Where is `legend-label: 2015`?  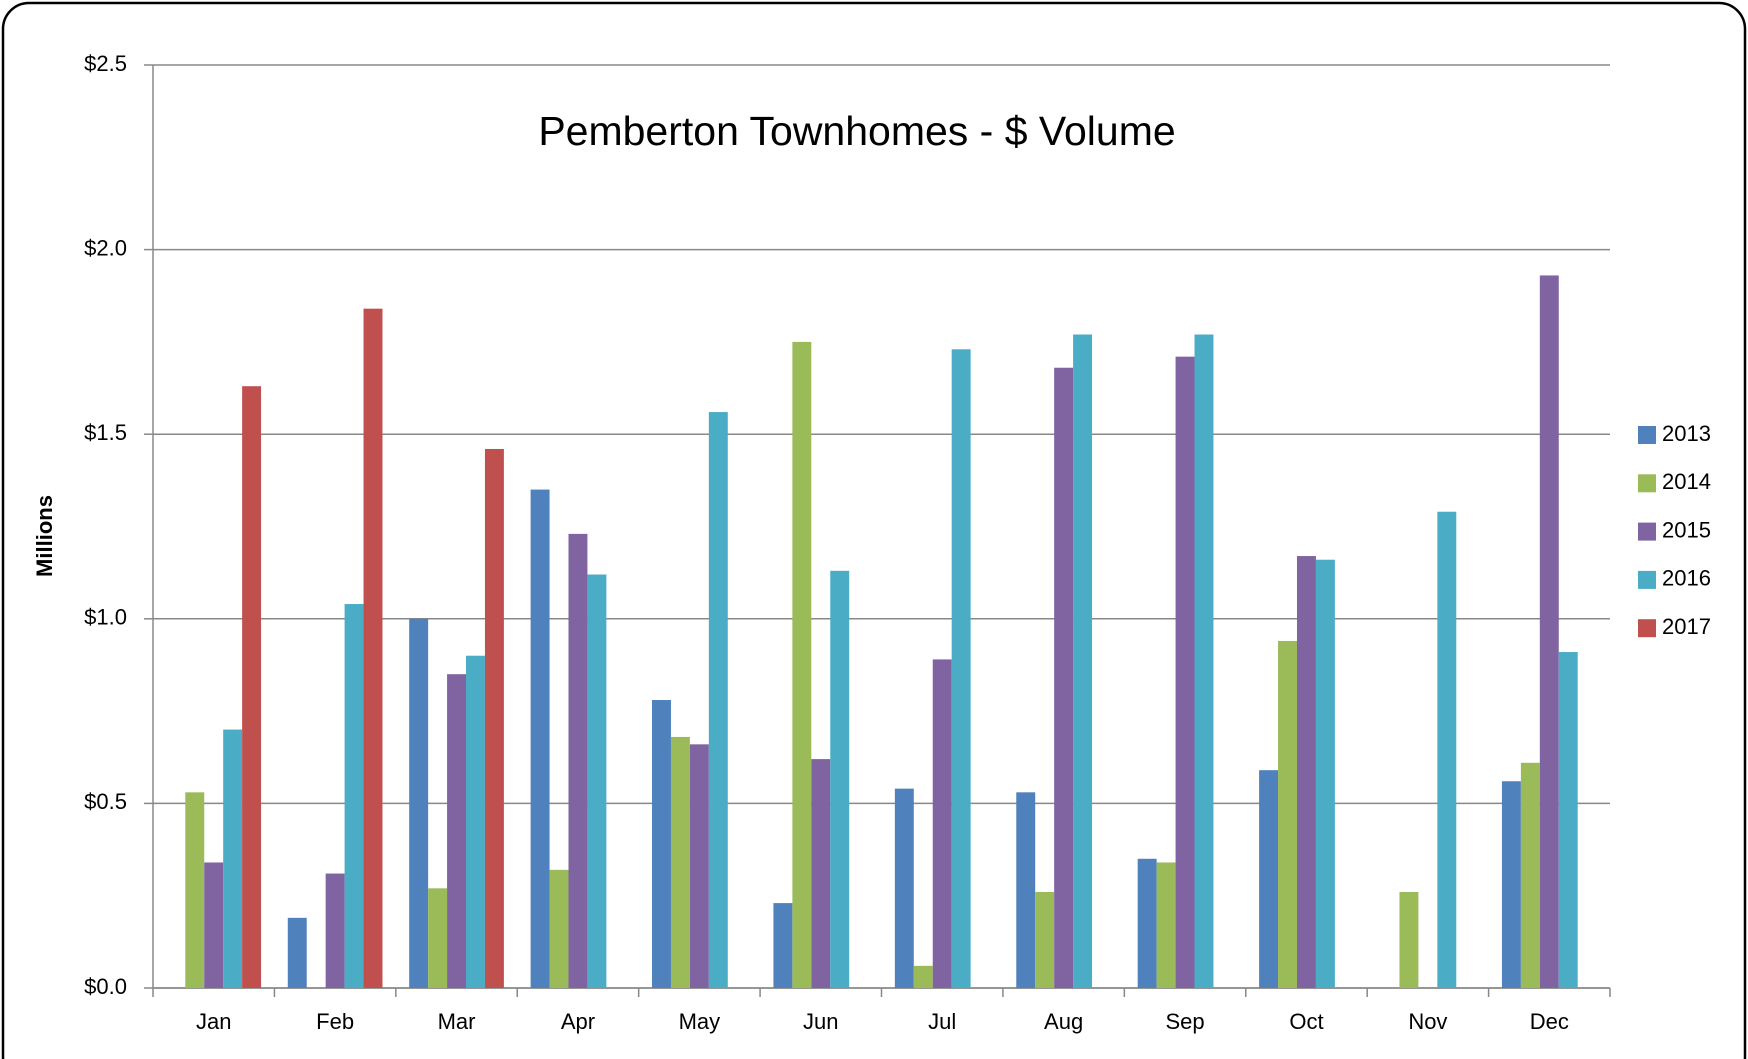 legend-label: 2015 is located at coordinates (1686, 529).